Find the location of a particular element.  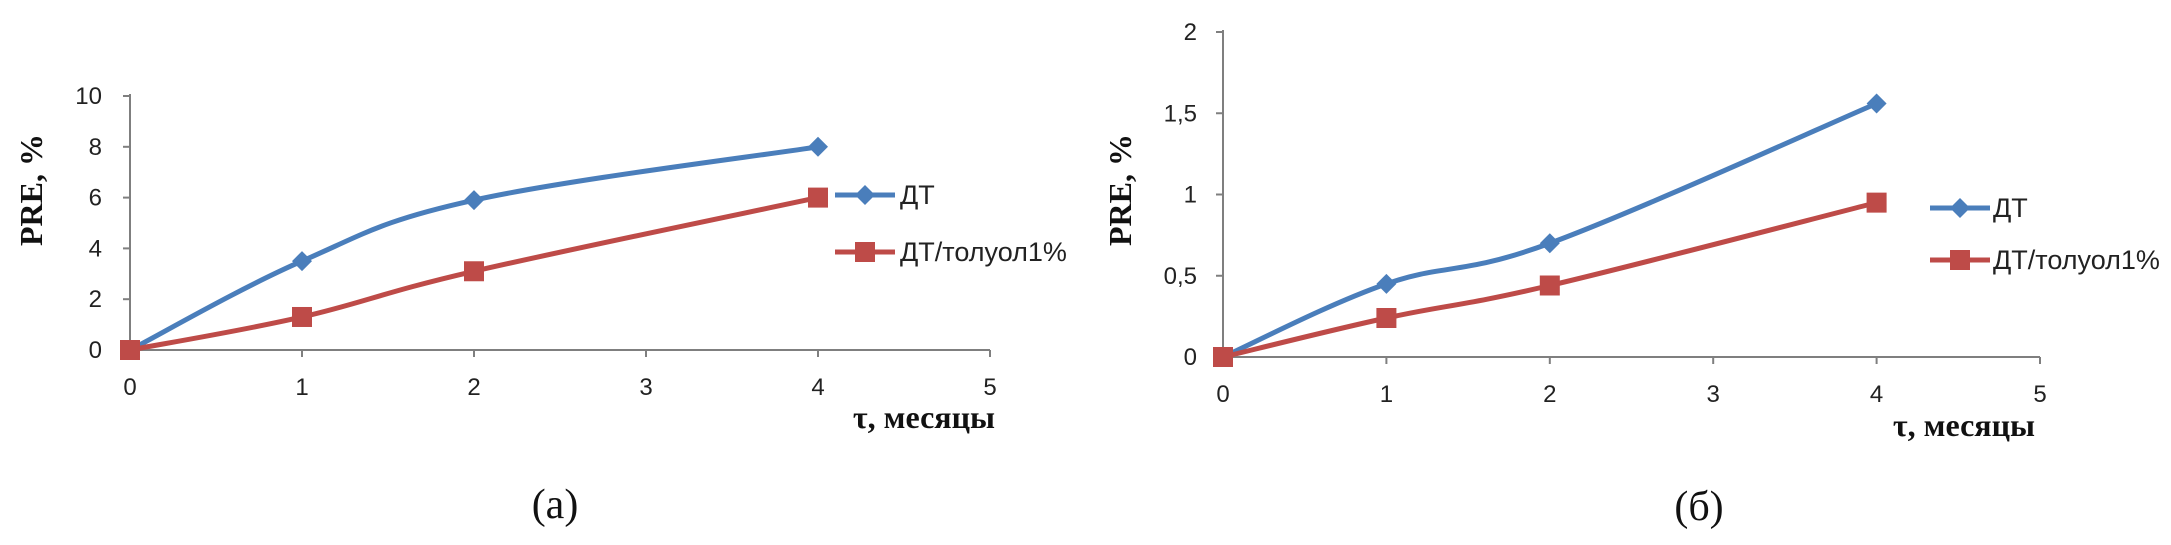

y-tick-label: 1,5 is located at coordinates (1180, 113).